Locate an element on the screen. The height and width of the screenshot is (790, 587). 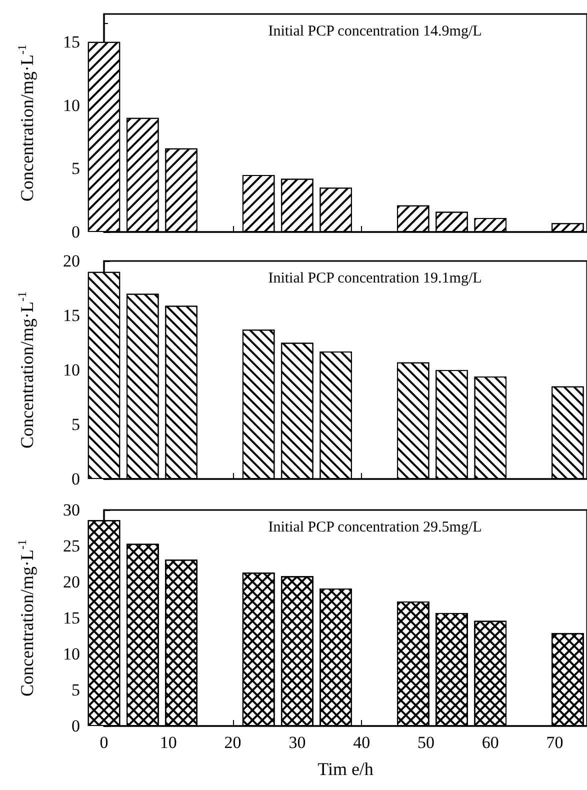
x-axis-title: Tim e/h is located at coordinates (346, 769).